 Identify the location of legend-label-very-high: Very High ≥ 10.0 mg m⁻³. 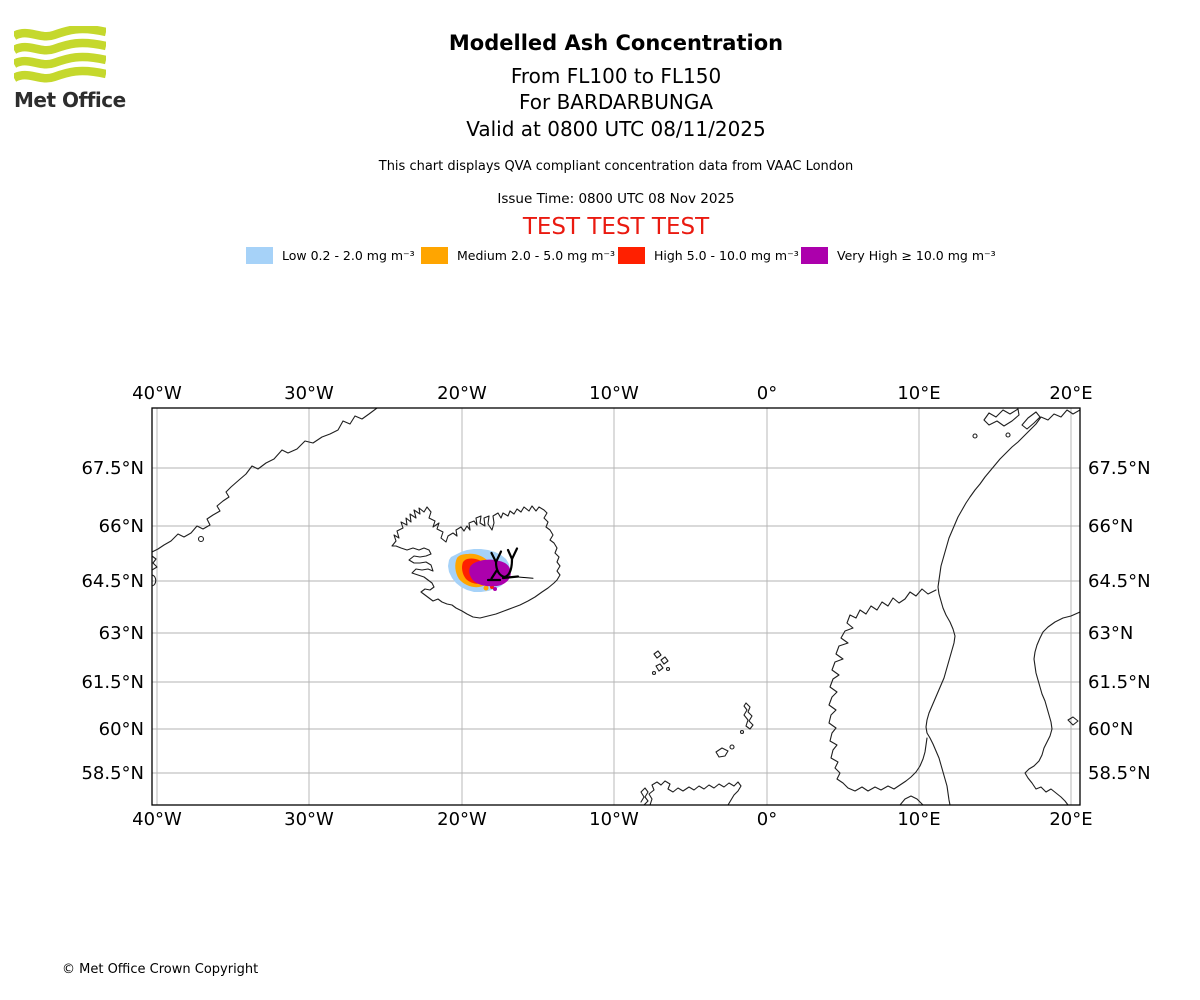
(916, 255).